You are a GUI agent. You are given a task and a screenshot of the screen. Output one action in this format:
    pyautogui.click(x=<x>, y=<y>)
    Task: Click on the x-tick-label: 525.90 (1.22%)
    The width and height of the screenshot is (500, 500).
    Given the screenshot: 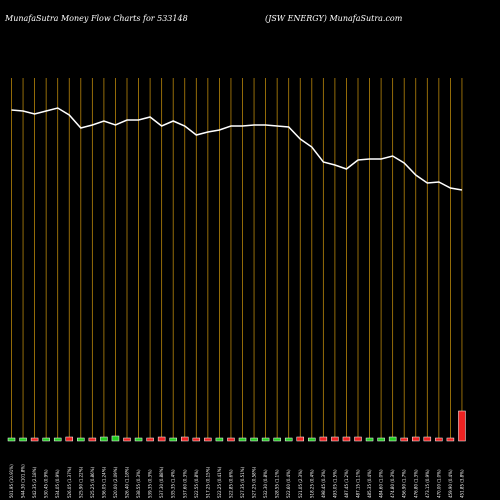 What is the action you would take?
    pyautogui.click(x=80, y=482)
    